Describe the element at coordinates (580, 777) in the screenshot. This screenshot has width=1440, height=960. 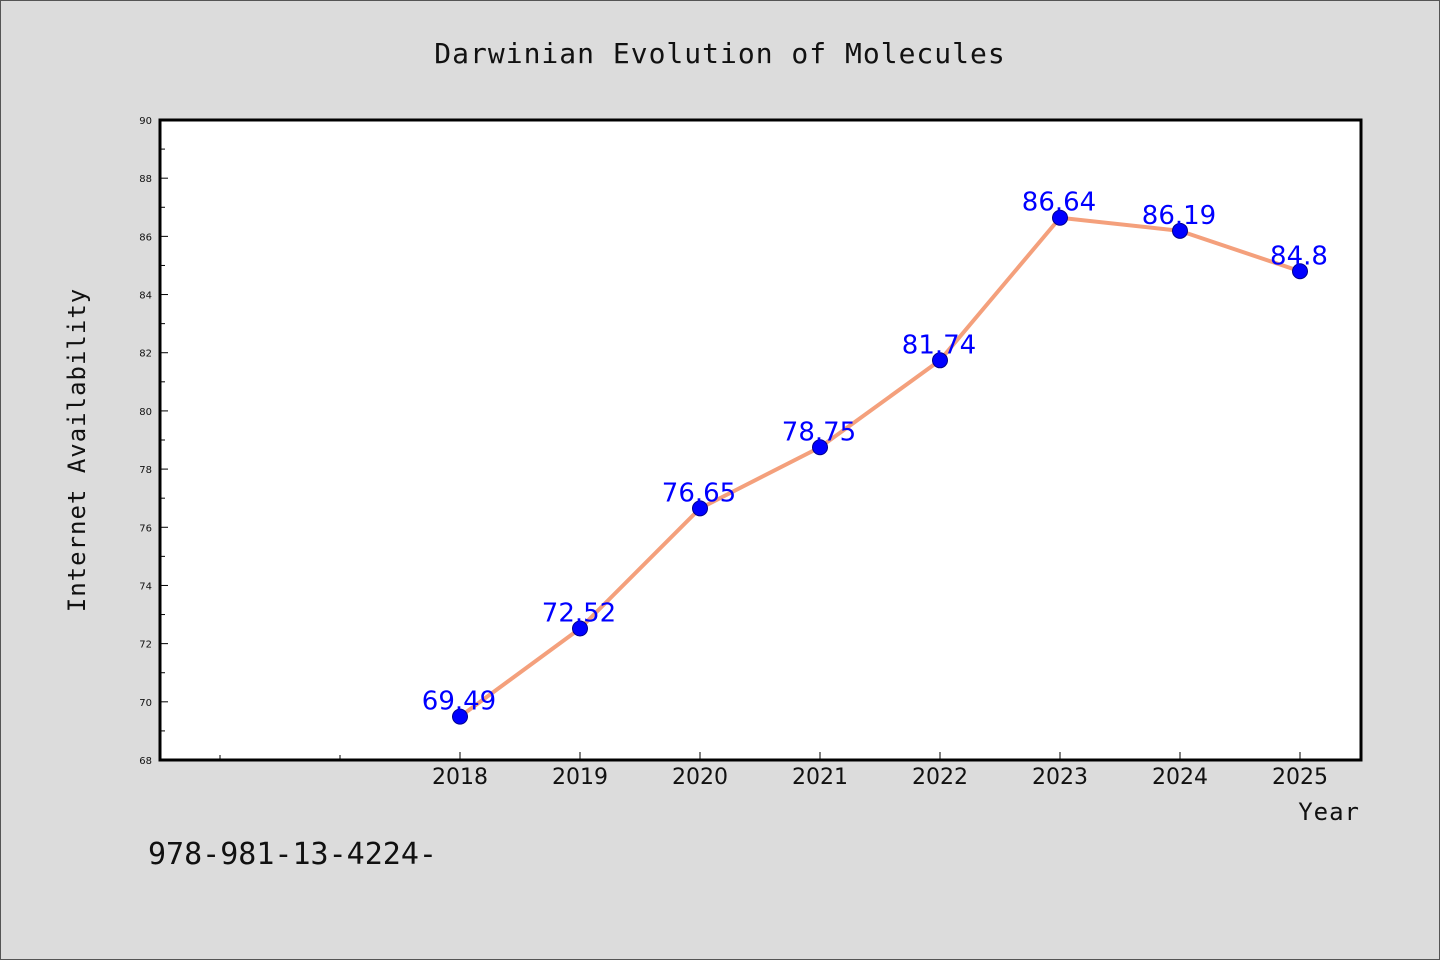
I see `x-tick-label: 2019` at that location.